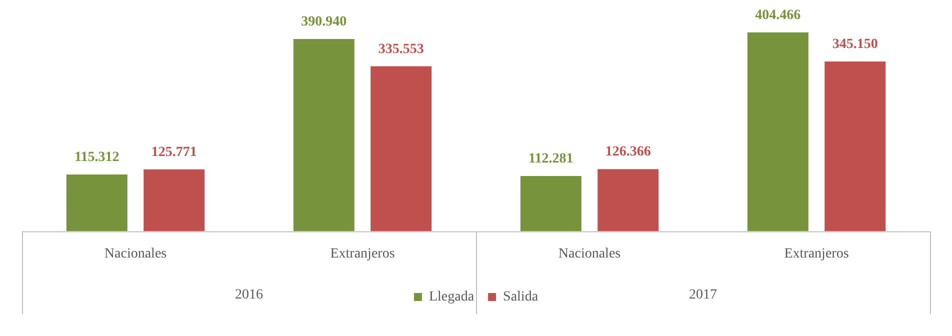  Describe the element at coordinates (855, 44) in the screenshot. I see `data-label: 345.150` at that location.